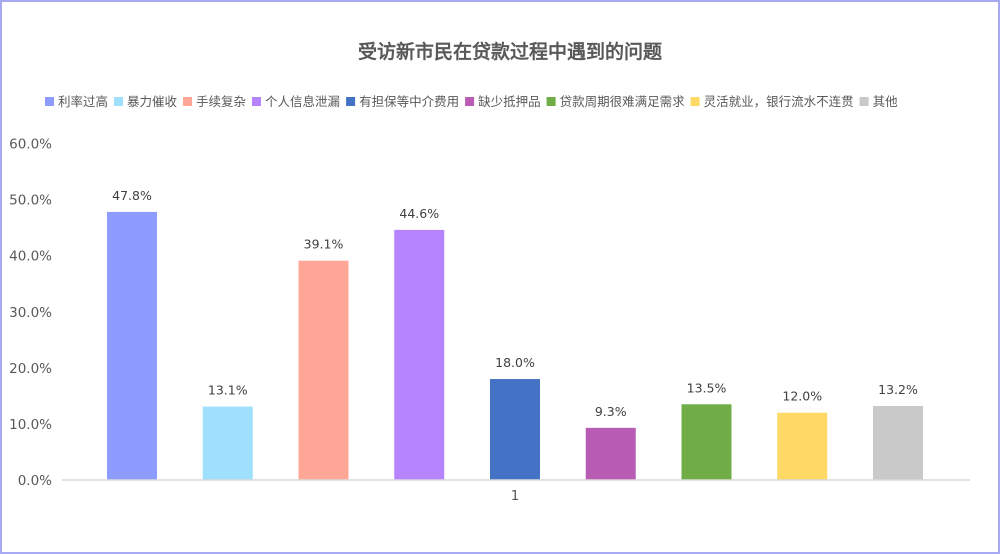 Image resolution: width=1000 pixels, height=554 pixels. I want to click on legend-label: 灵活就业，银行流水不连贯, so click(779, 101).